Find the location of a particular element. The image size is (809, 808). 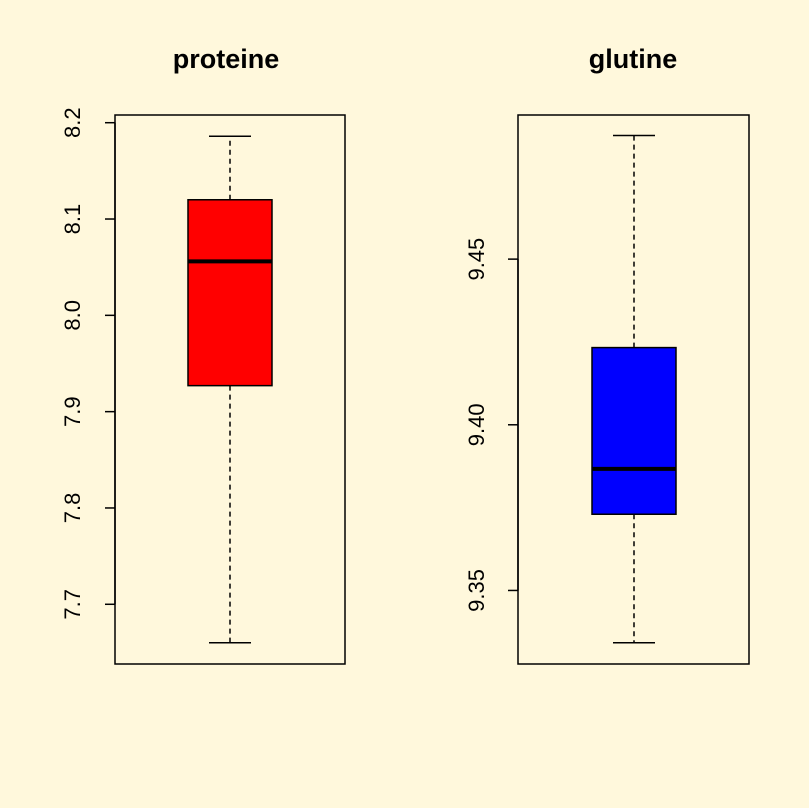

y-axis: 7.7 7.8 7.9 8.0 8.1 8.2 is located at coordinates (88, 363).